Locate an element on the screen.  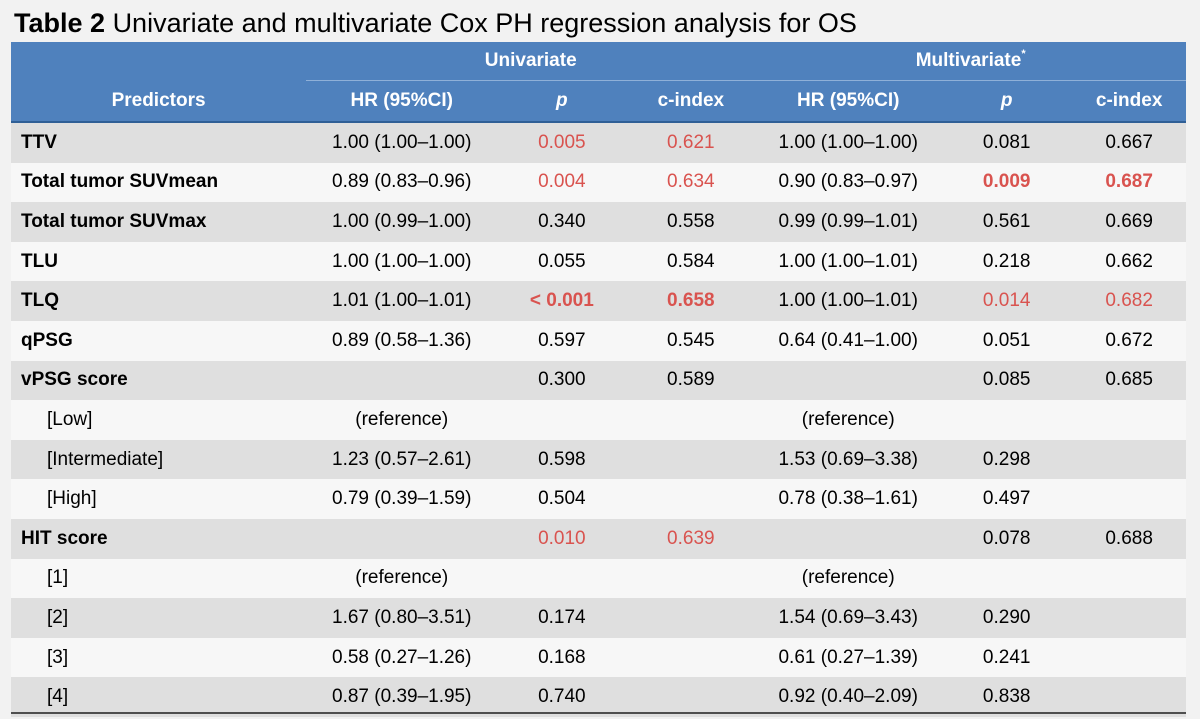
multi-hr-cell: 1.00 (1.00–1.00) is located at coordinates (848, 142).